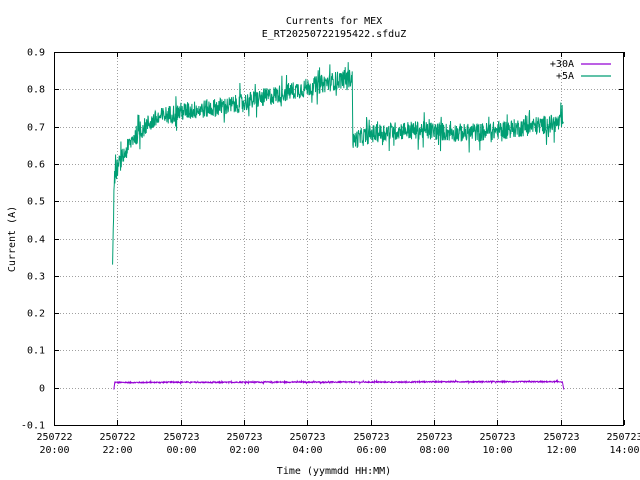  Describe the element at coordinates (307, 450) in the screenshot. I see `x-tick-time-label: 04:00` at that location.